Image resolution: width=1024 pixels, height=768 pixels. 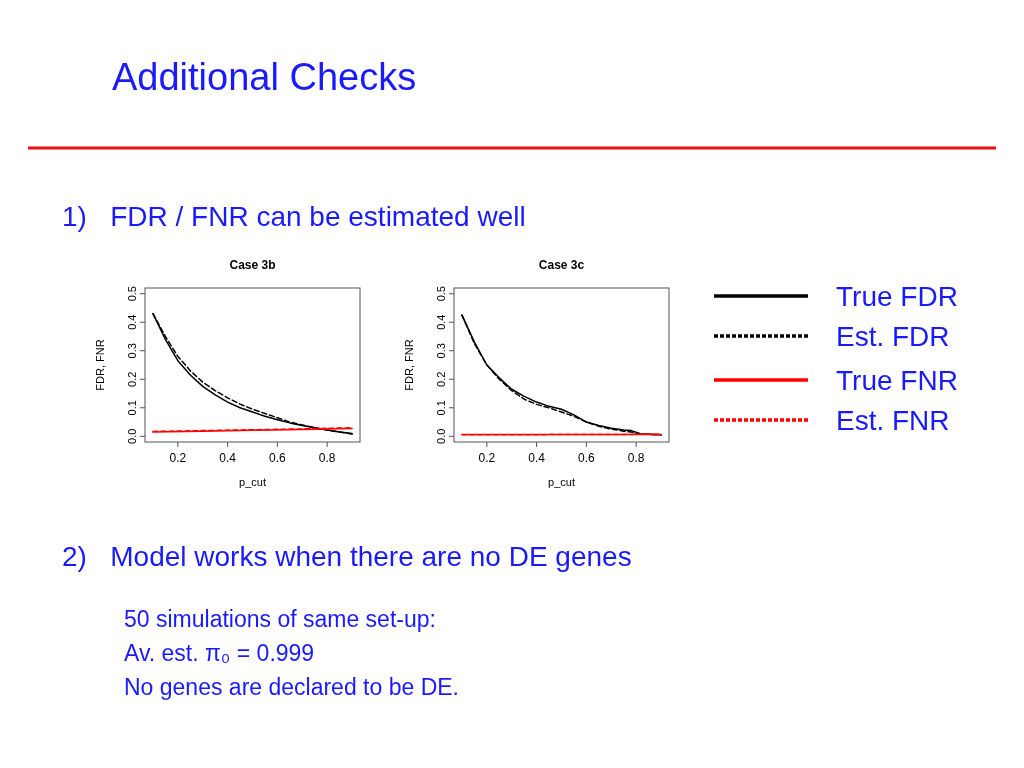 What do you see at coordinates (893, 420) in the screenshot?
I see `legend-label: Est. FNR` at bounding box center [893, 420].